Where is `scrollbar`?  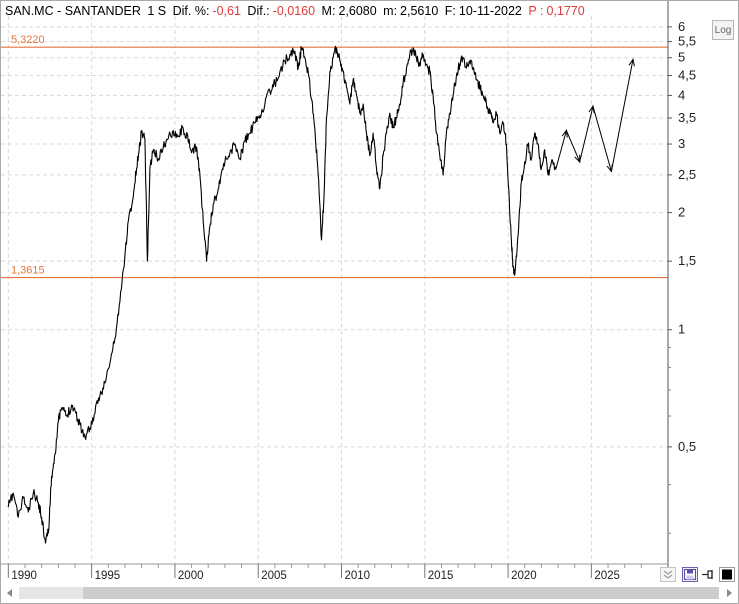
scrollbar is located at coordinates (369, 593).